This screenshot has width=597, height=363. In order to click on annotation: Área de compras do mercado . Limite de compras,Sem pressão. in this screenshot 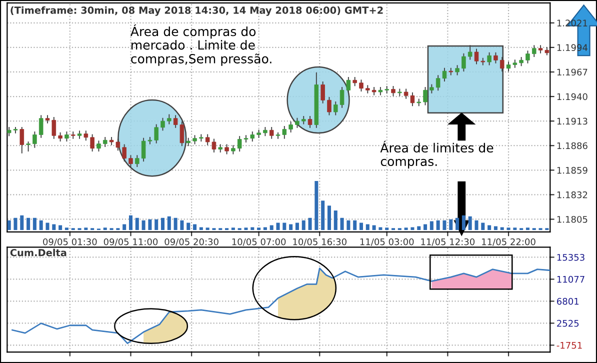, I will do `click(201, 45)`.